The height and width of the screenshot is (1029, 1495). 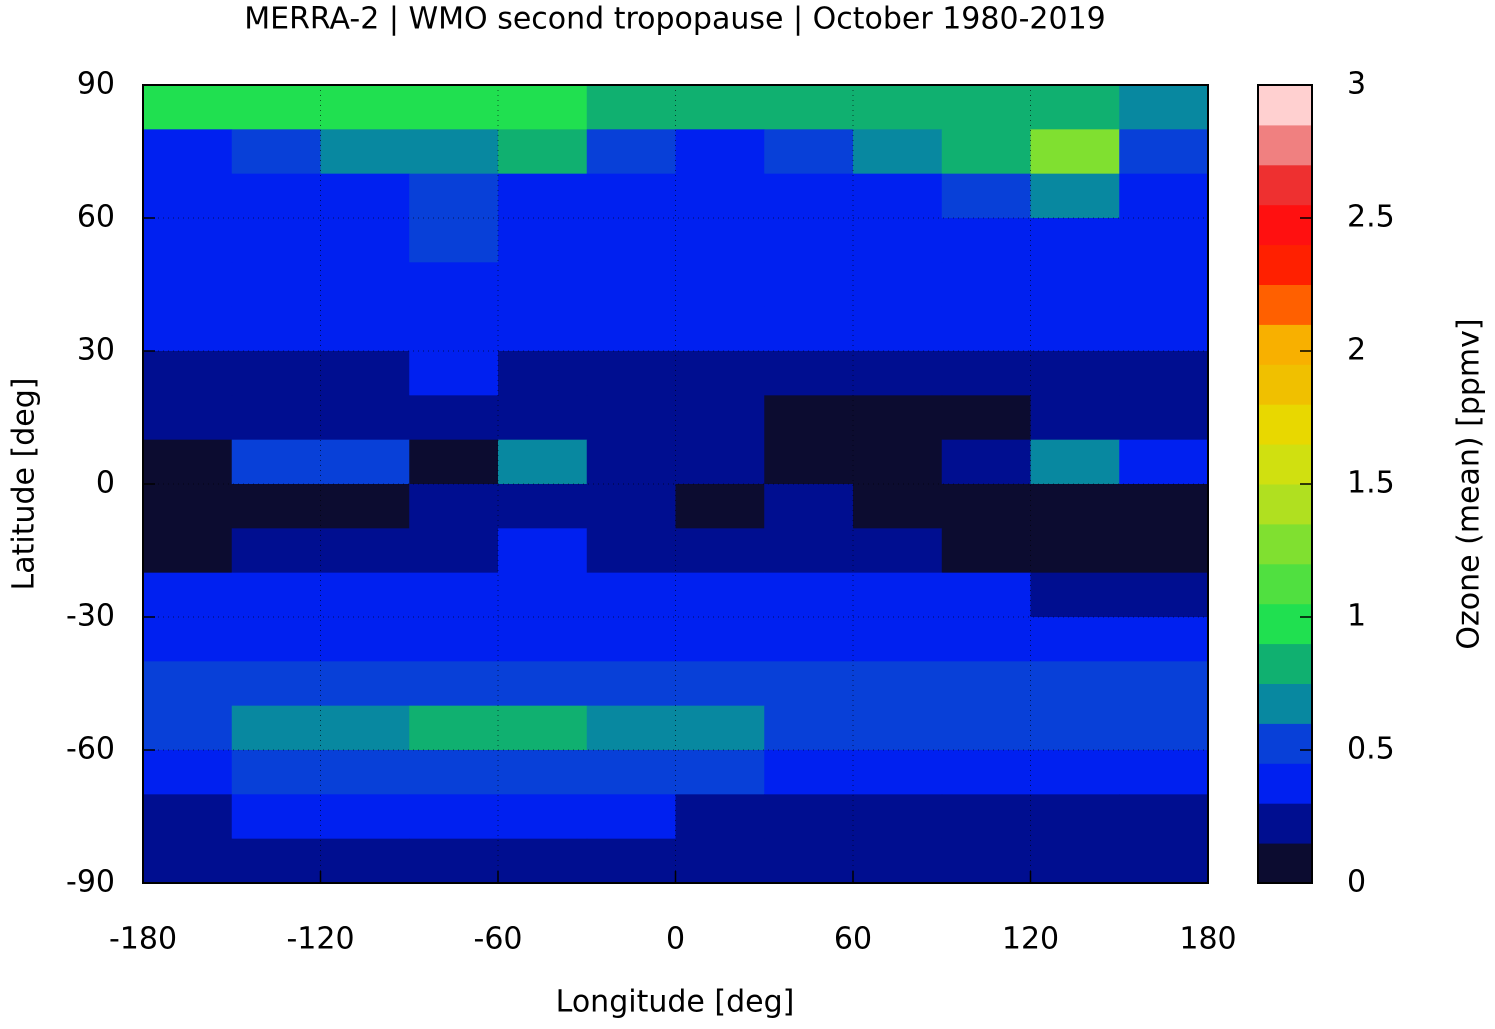 What do you see at coordinates (1207, 939) in the screenshot?
I see `x-tick-label: 180` at bounding box center [1207, 939].